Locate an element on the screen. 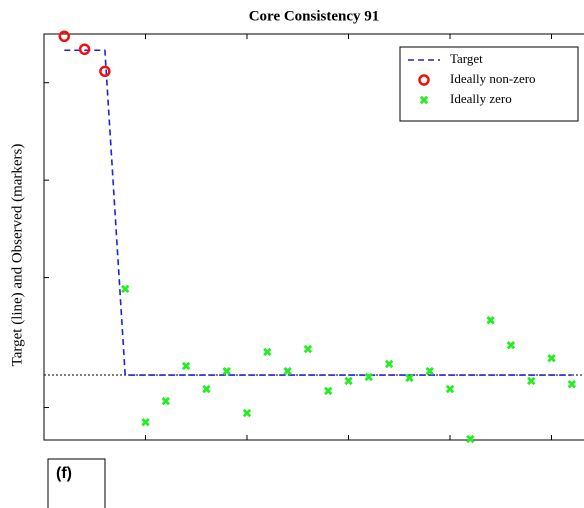 Image resolution: width=584 pixels, height=508 pixels. panel-box is located at coordinates (76, 483).